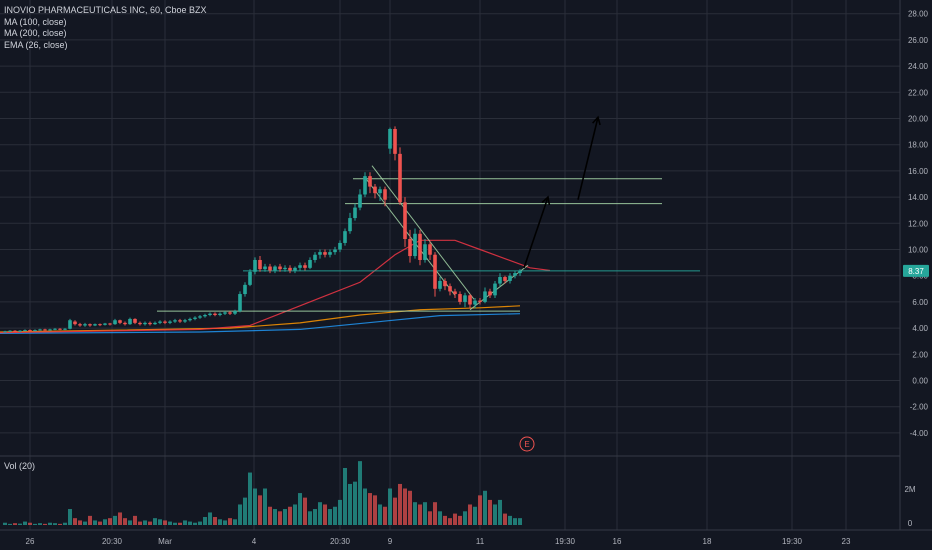  I want to click on price-tick-label: -2.00, so click(919, 407).